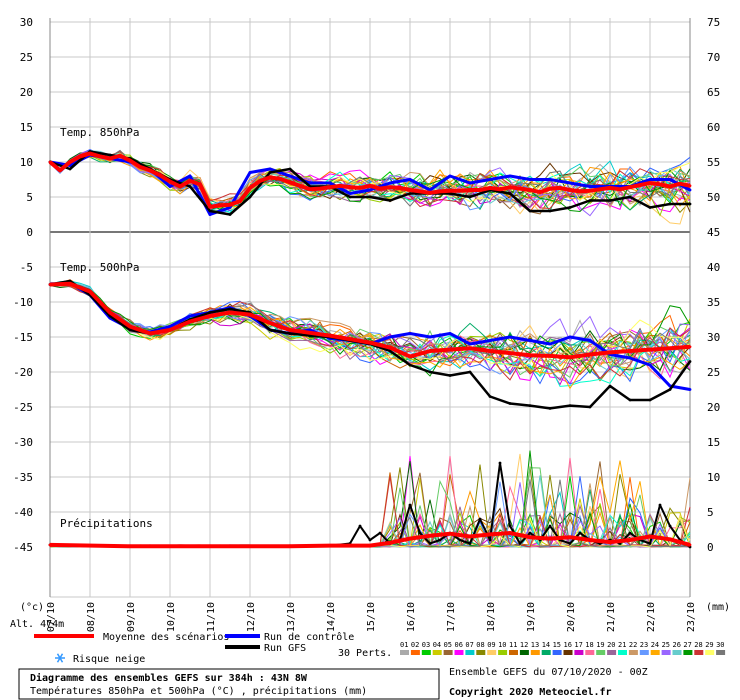  Describe the element at coordinates (698, 645) in the screenshot. I see `pert-number: 28` at that location.